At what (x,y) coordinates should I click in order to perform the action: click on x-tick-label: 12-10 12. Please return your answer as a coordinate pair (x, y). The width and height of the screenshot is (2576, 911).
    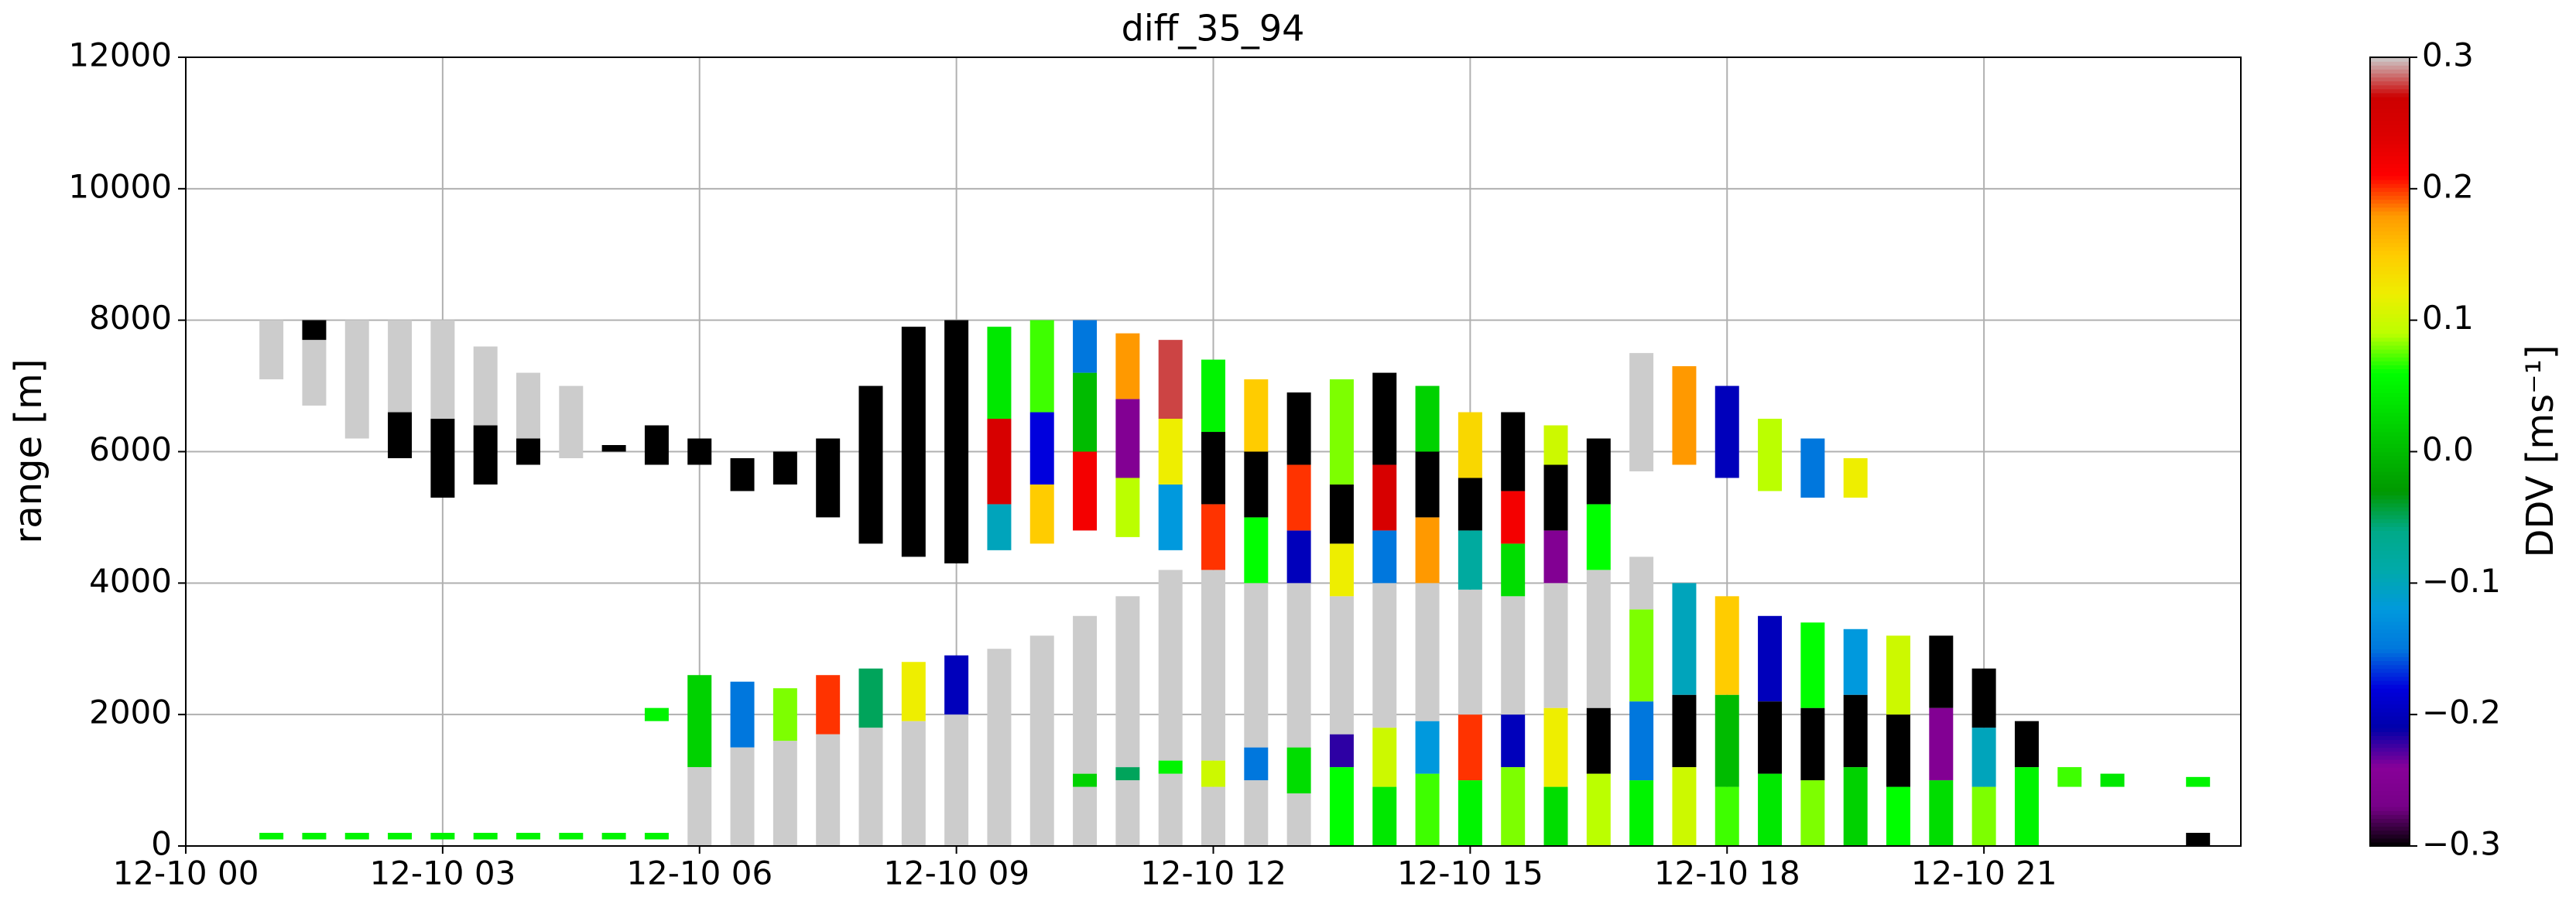
    Looking at the image, I should click on (1213, 873).